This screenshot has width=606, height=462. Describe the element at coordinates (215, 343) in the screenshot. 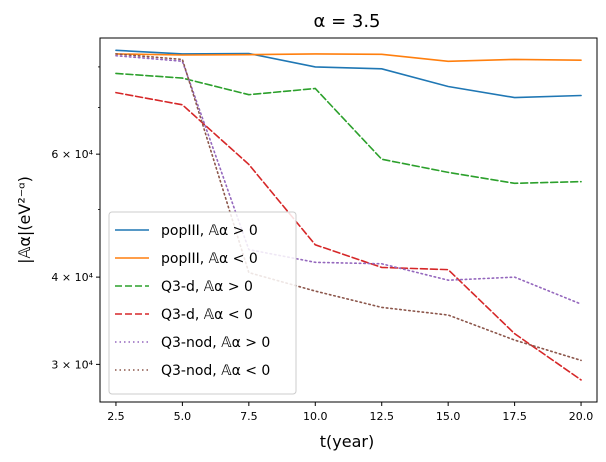

I see `legend-entry-label: Q3-nod, 𝔸α > 0` at that location.